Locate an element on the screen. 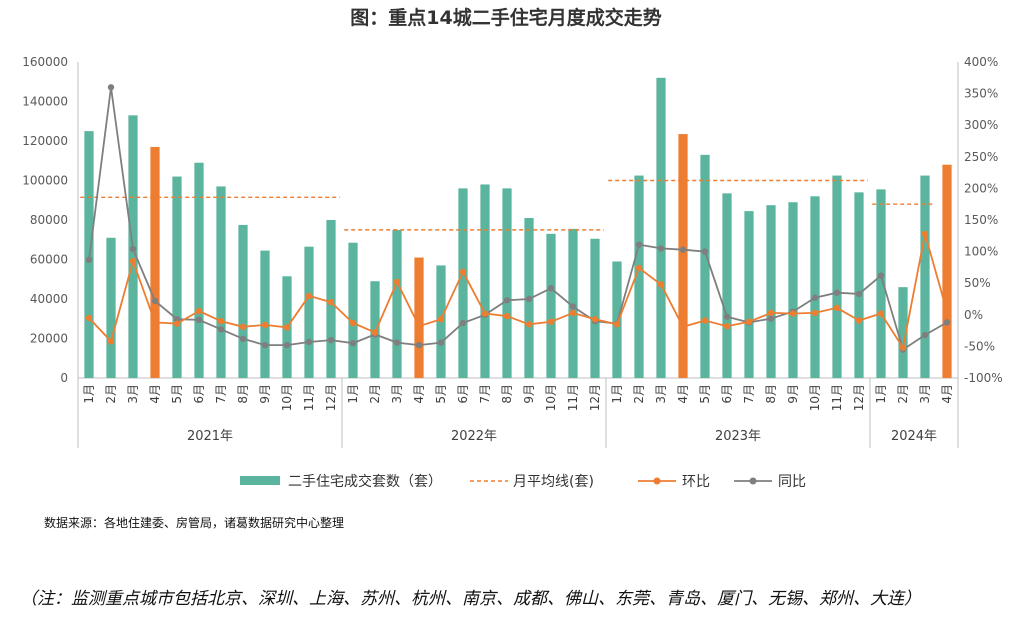 This screenshot has width=1013, height=628. right-tick-label: 200% is located at coordinates (981, 188).